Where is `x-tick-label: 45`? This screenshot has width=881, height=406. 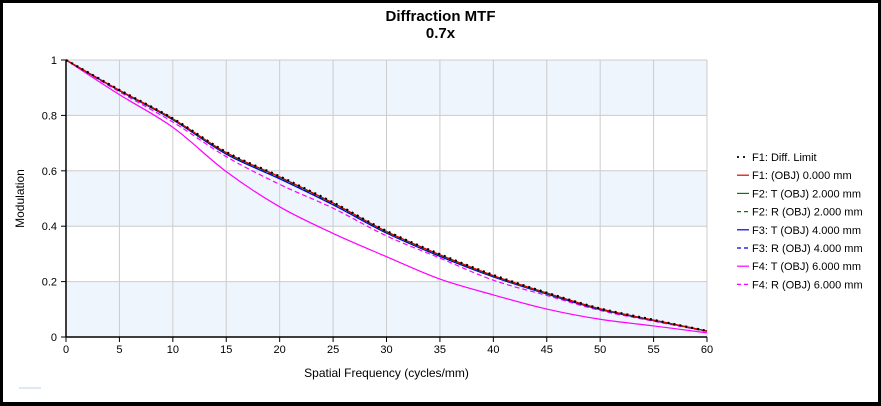
x-tick-label: 45 is located at coordinates (547, 350).